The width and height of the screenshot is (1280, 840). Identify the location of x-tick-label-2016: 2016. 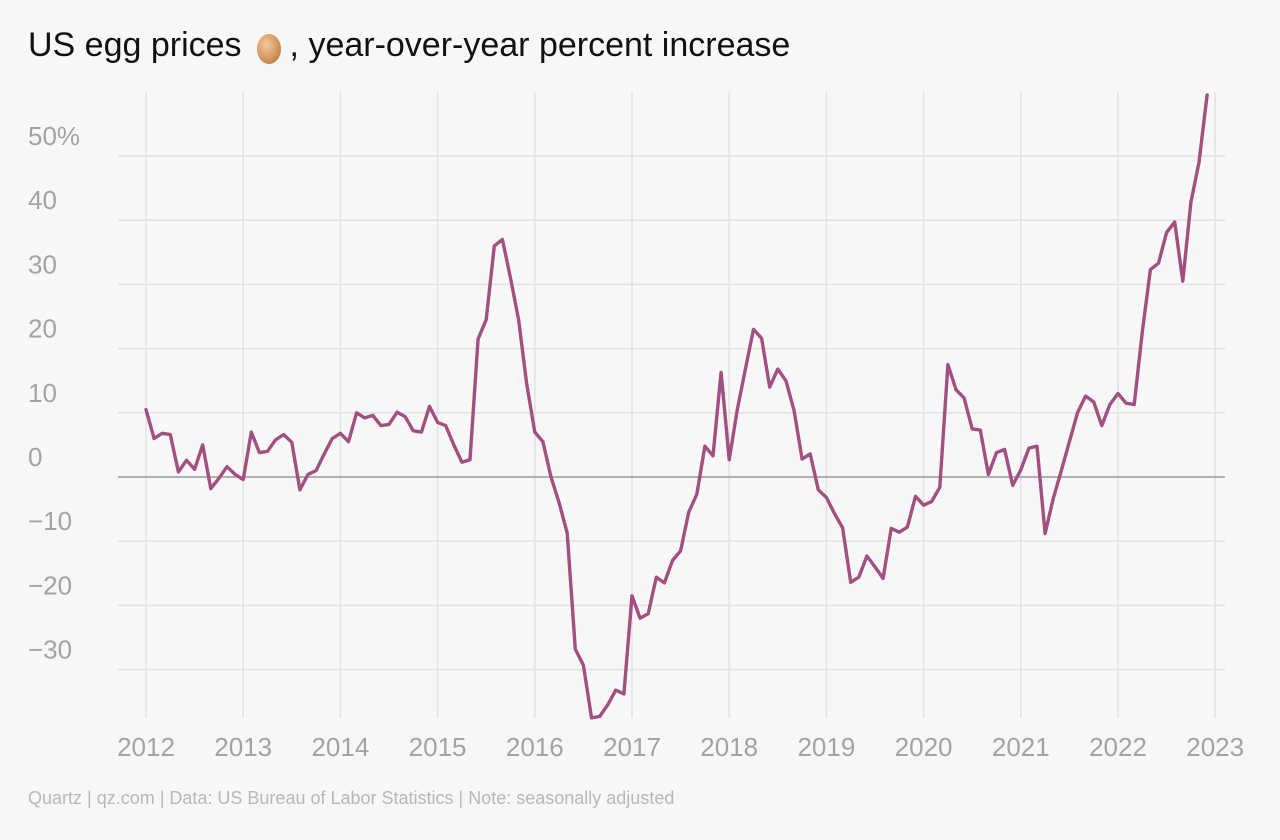
(535, 747).